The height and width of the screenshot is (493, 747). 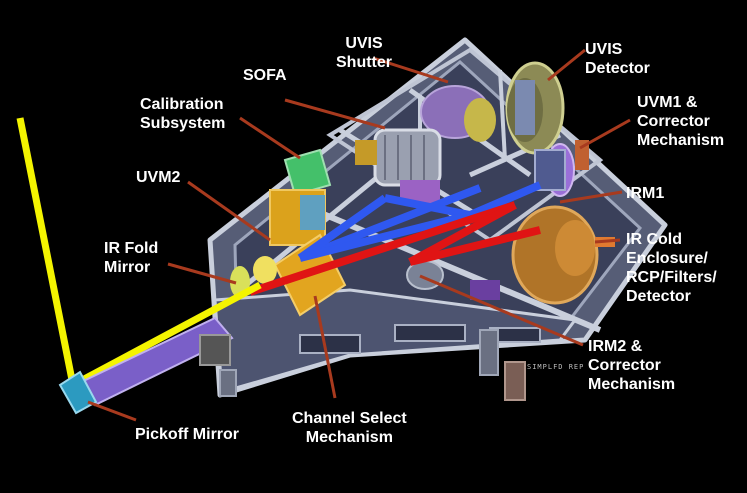 What do you see at coordinates (535, 108) in the screenshot?
I see `uvis-detector-assembly` at bounding box center [535, 108].